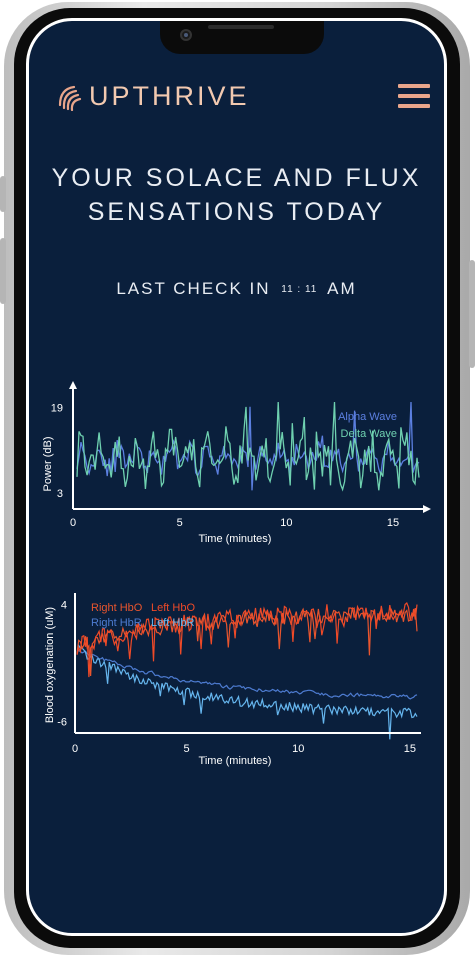  I want to click on last-check-in: LAST CHECK IN 11 : 11 AM, so click(236, 289).